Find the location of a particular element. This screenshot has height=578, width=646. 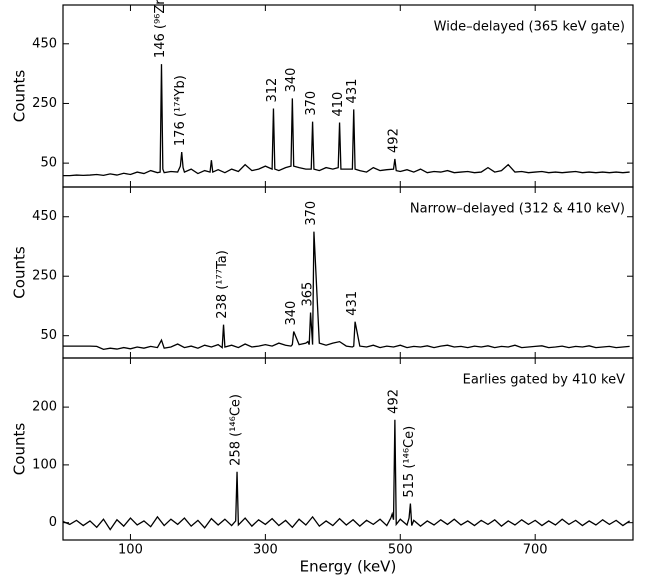

peak-label: 176 (¹⁷⁴Yb) is located at coordinates (180, 110).